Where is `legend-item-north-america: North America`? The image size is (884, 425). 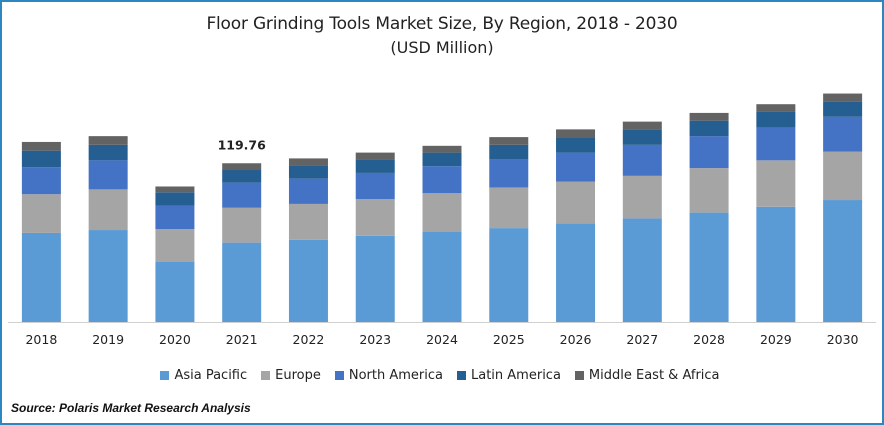
legend-item-north-america: North America is located at coordinates (388, 375).